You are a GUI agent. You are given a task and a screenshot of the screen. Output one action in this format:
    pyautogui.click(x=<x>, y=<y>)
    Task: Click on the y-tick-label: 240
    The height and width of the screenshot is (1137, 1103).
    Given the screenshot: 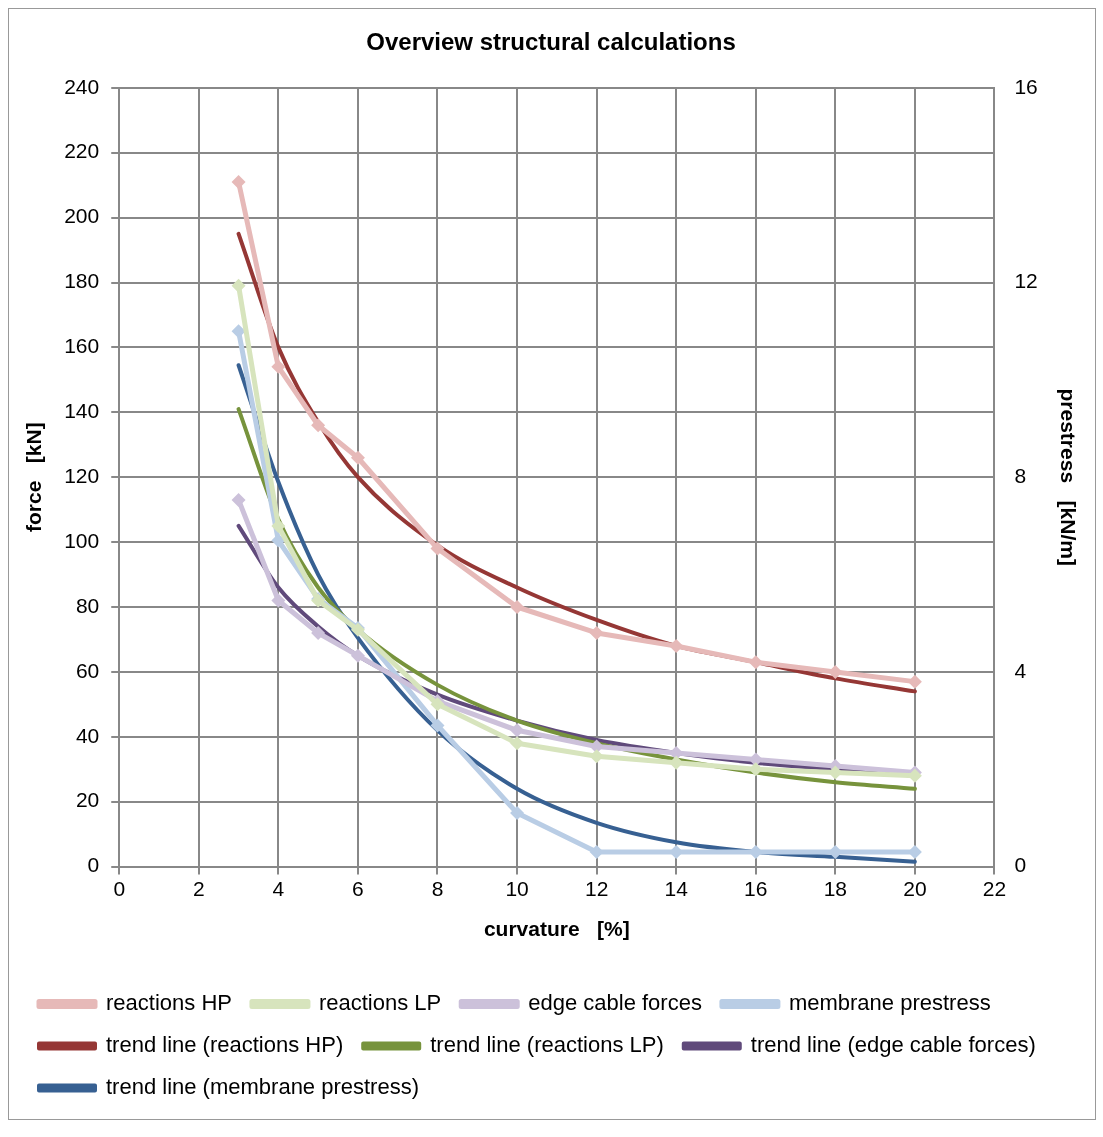 What is the action you would take?
    pyautogui.click(x=82, y=86)
    